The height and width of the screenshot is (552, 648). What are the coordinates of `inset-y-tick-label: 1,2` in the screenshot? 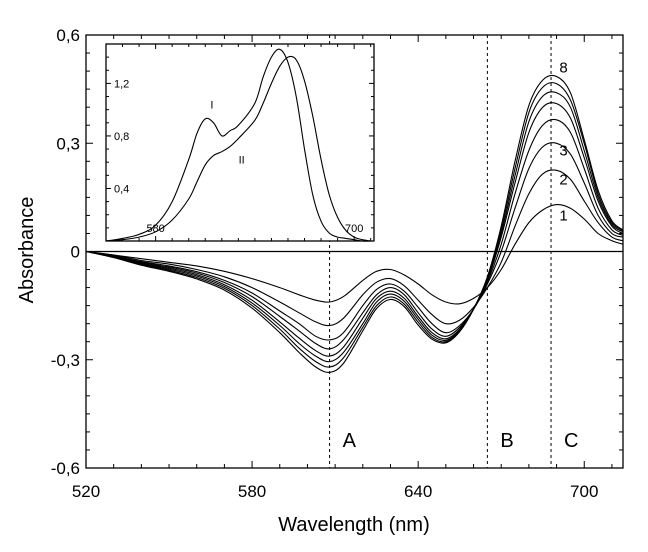 It's located at (121, 84).